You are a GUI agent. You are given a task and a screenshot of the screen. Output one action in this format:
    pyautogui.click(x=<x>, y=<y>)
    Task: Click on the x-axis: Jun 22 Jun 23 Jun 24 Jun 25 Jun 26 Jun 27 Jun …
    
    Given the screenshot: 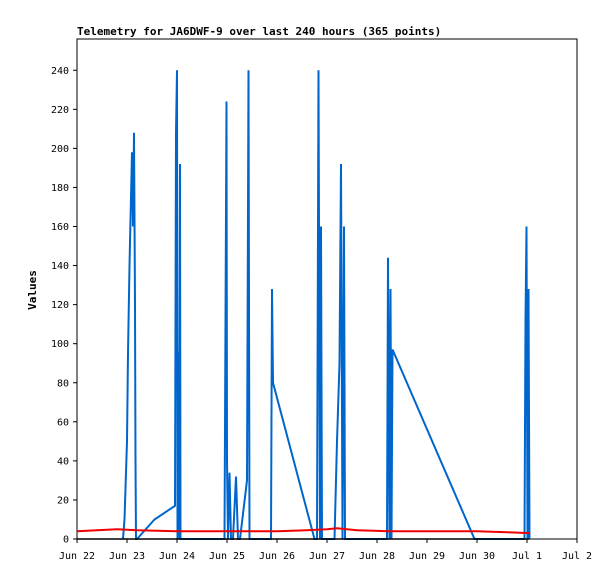 What is the action you would take?
    pyautogui.click(x=325, y=550)
    